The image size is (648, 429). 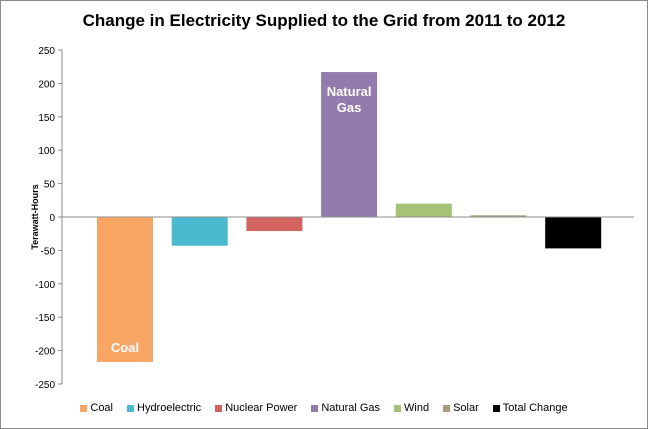 I want to click on bar-label: Natural Gas, so click(x=349, y=99).